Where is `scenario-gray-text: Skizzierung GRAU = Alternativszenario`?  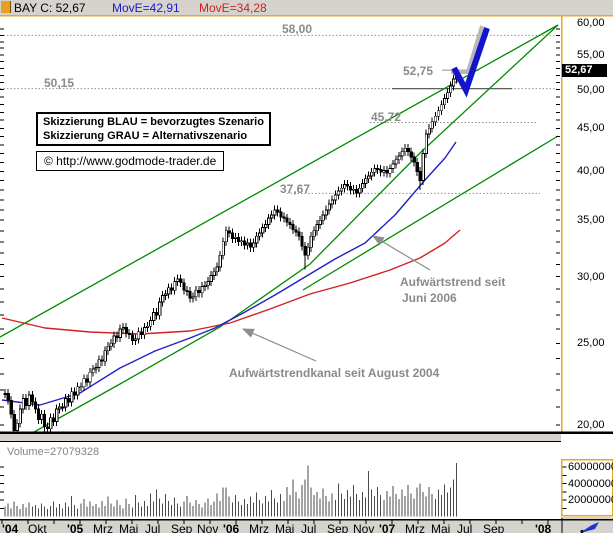 scenario-gray-text: Skizzierung GRAU = Alternativszenario is located at coordinates (145, 136).